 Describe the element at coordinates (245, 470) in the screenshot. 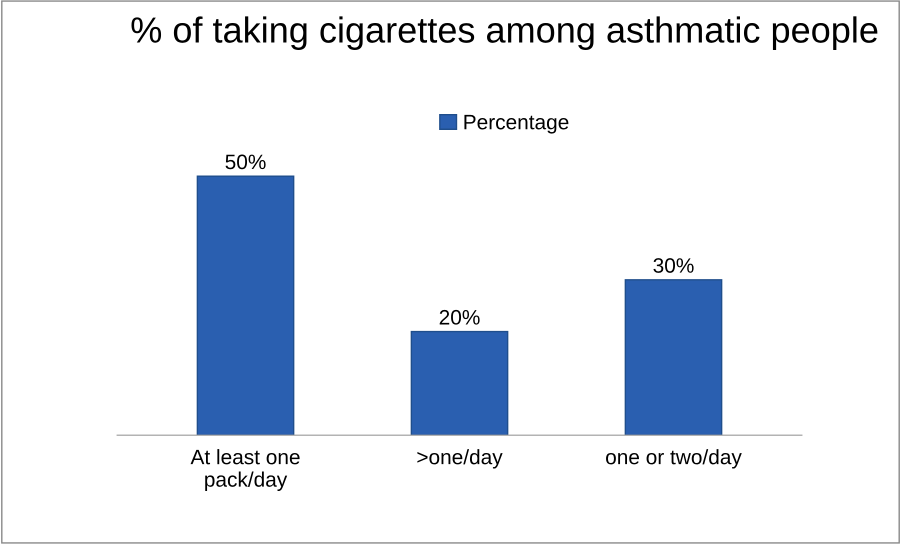

I see `x-tick-label: At least one pack/day` at that location.